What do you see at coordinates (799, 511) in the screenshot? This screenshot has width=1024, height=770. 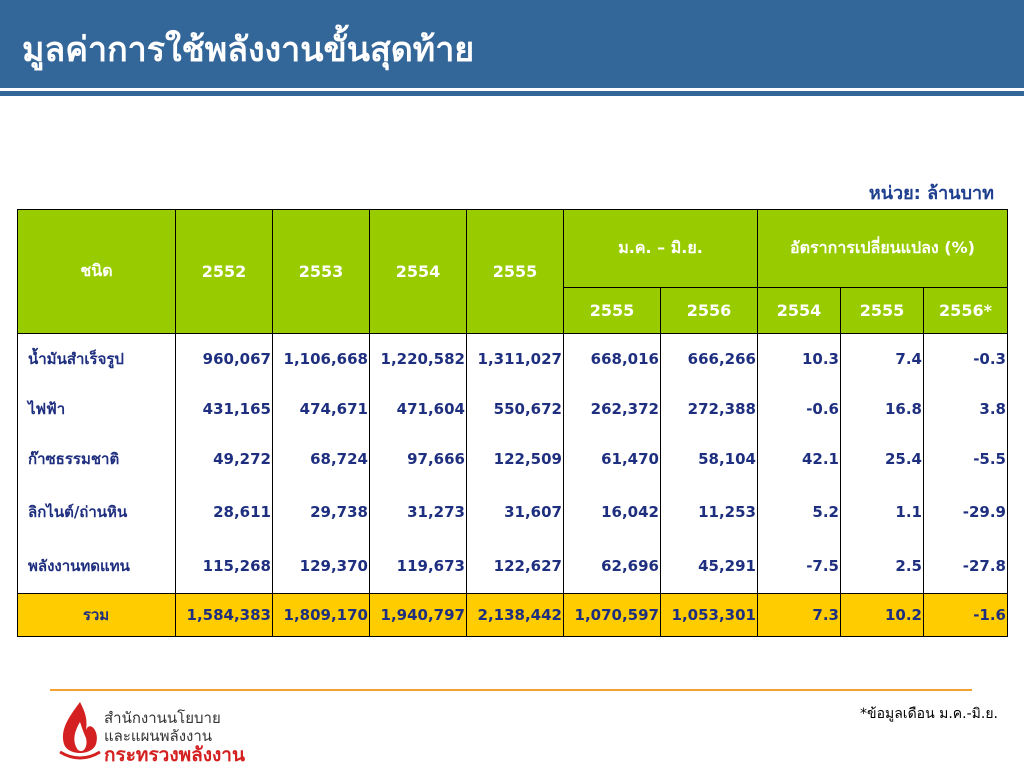 I see `value-cell: 5.2` at bounding box center [799, 511].